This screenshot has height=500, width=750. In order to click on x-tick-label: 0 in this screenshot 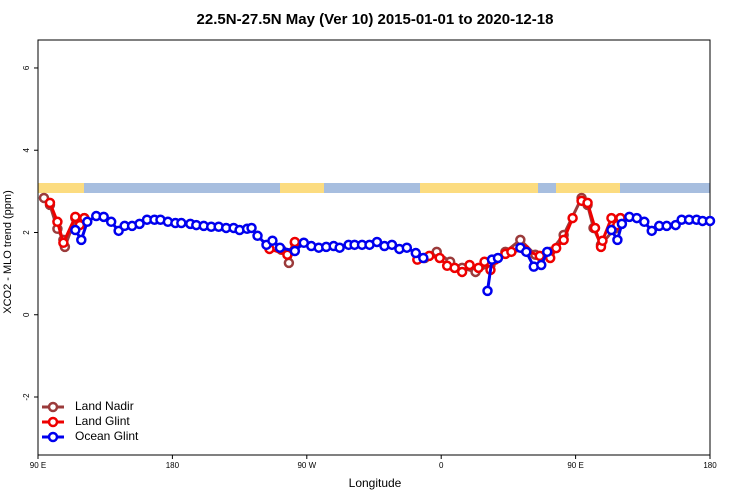, I will do `click(441, 465)`.